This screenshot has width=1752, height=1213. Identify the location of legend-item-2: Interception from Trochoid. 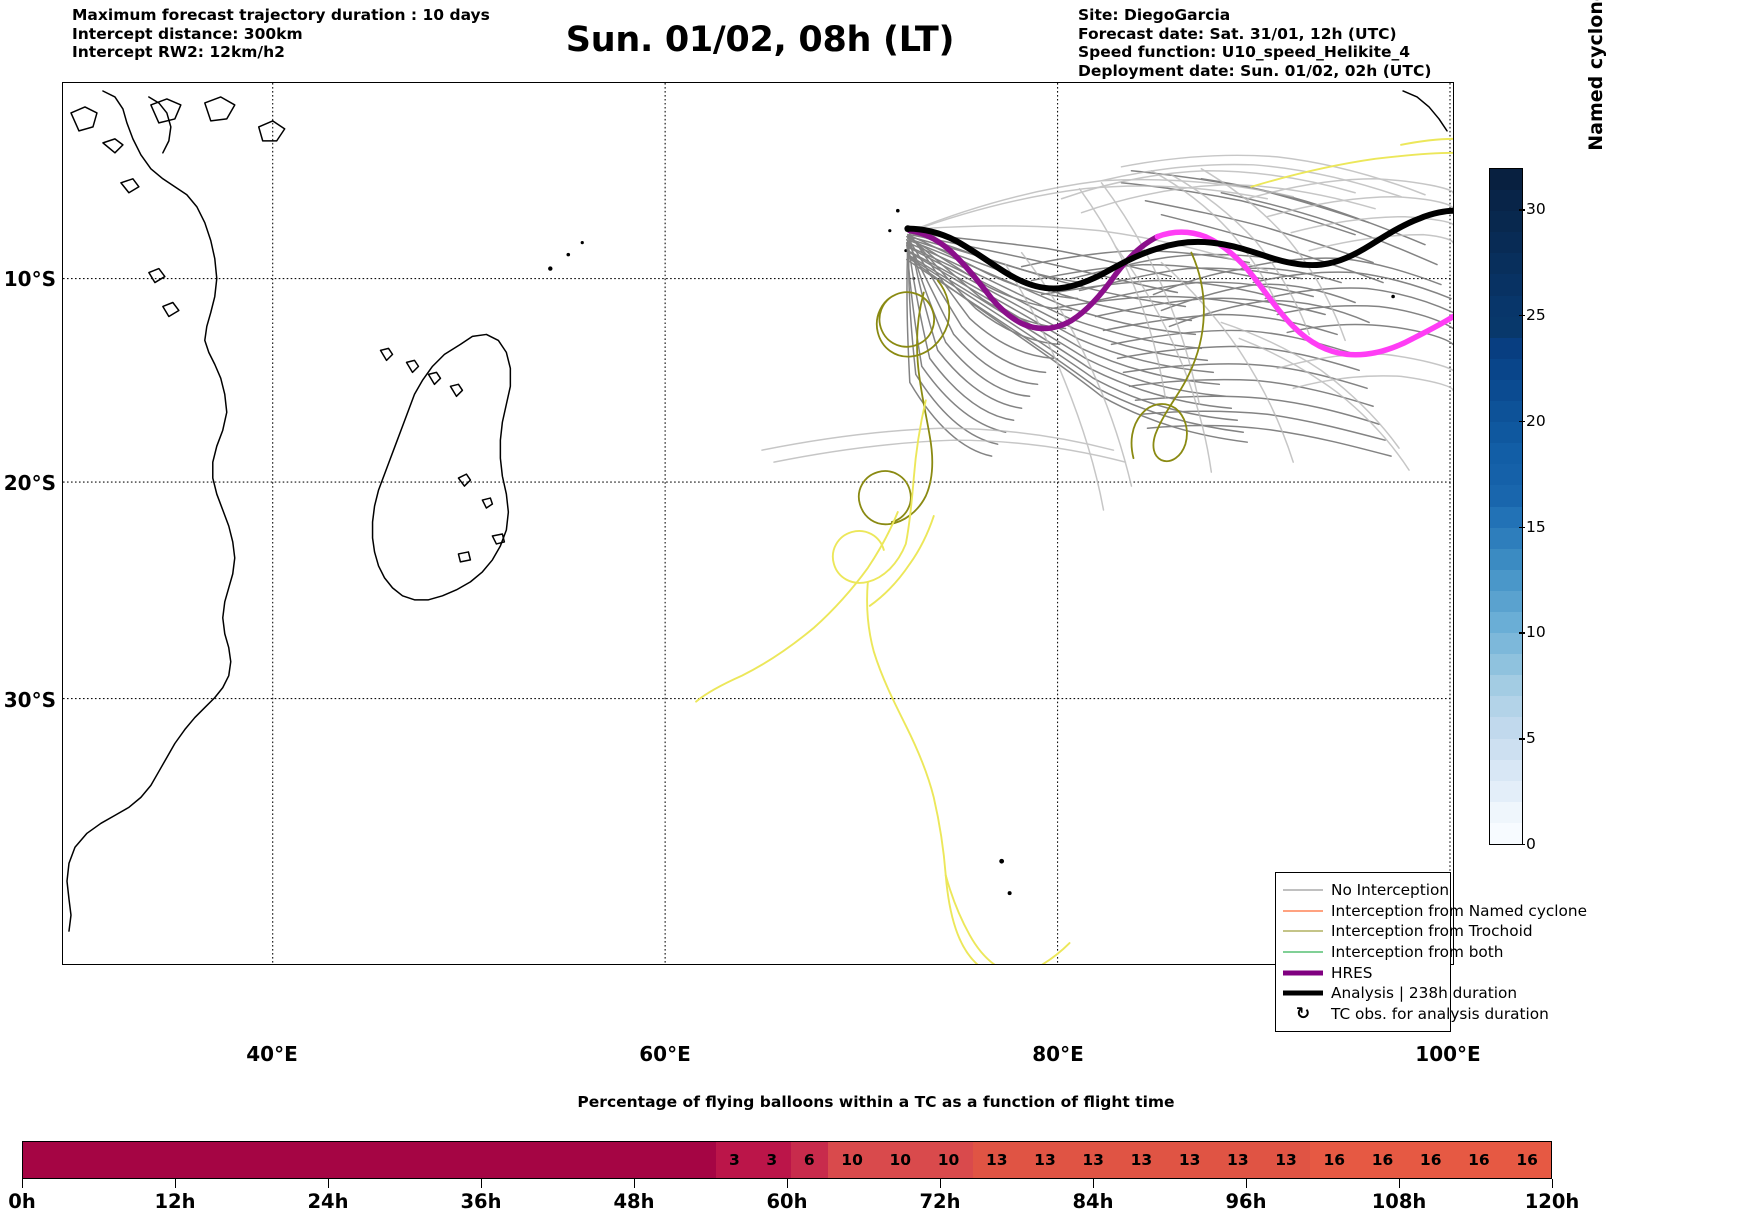
(1408, 931).